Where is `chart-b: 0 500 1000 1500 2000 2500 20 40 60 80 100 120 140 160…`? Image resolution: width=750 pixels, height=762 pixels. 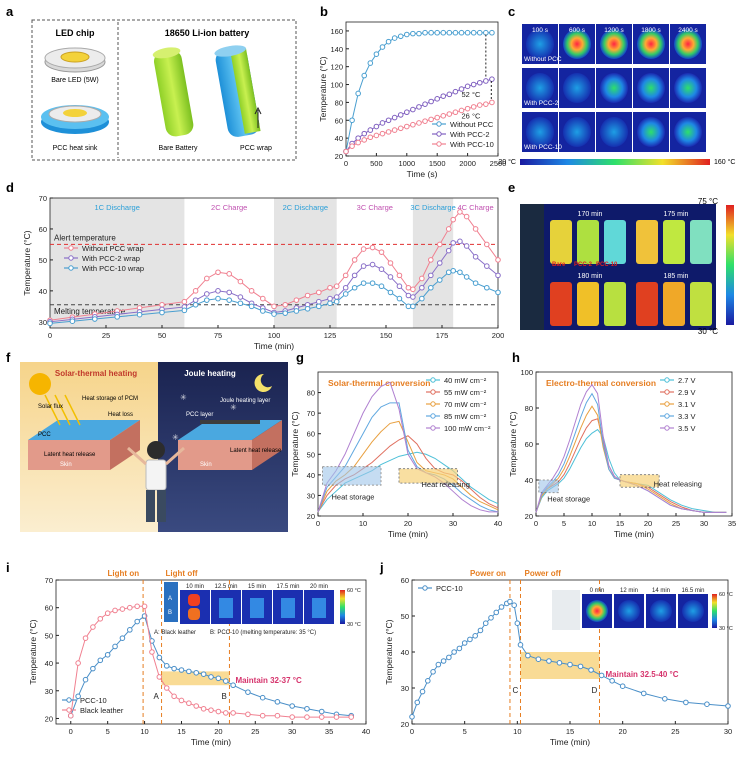
chart-b: 0 500 1000 1500 2000 2500 20 40 60 80 100 120 140 160… is located at coordinates (412, 100).